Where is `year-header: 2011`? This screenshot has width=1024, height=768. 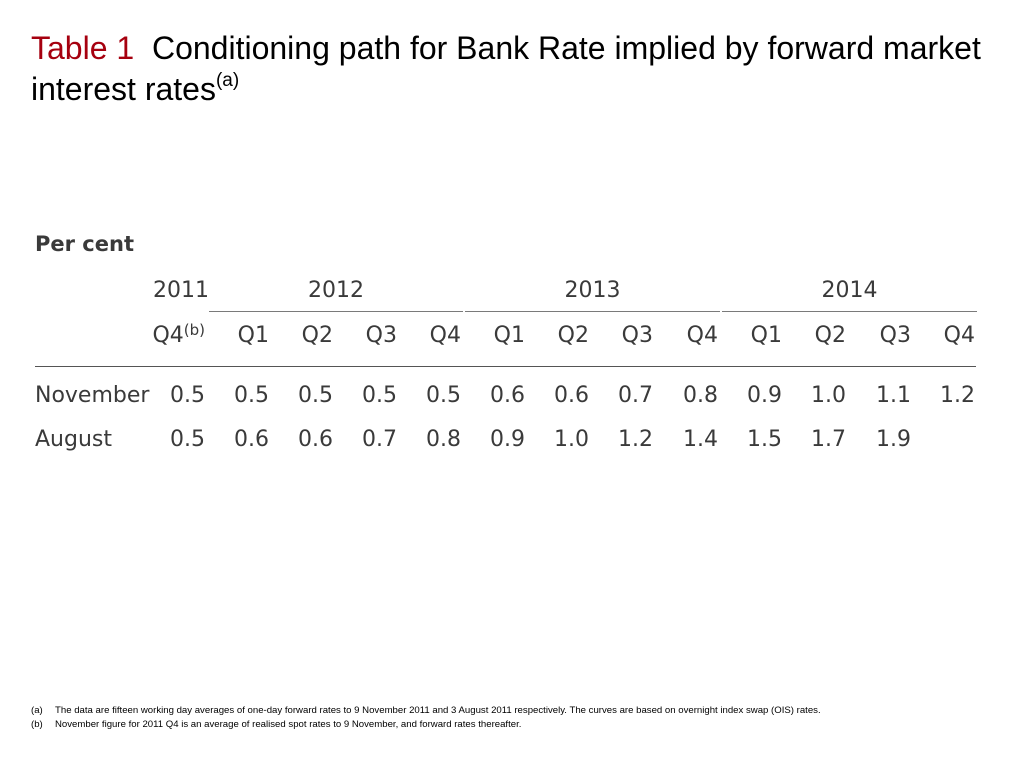 year-header: 2011 is located at coordinates (181, 290).